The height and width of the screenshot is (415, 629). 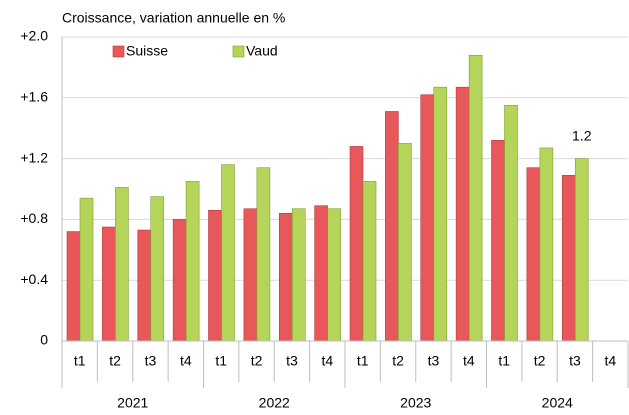 What do you see at coordinates (34, 36) in the screenshot?
I see `y-tick-label: +2.0` at bounding box center [34, 36].